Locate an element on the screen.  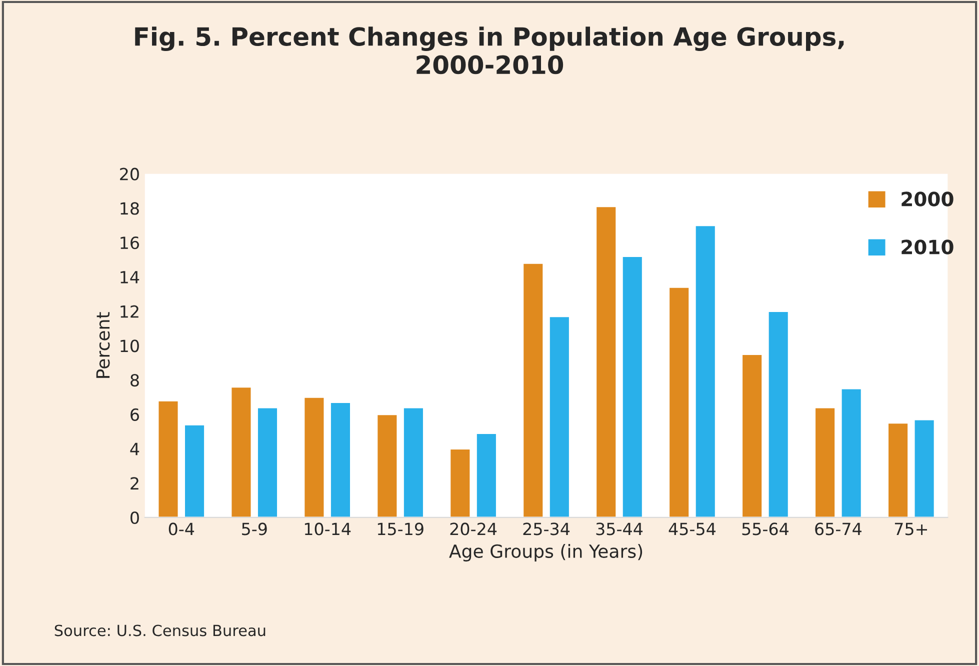
y-tick-label: 12 is located at coordinates (129, 311).